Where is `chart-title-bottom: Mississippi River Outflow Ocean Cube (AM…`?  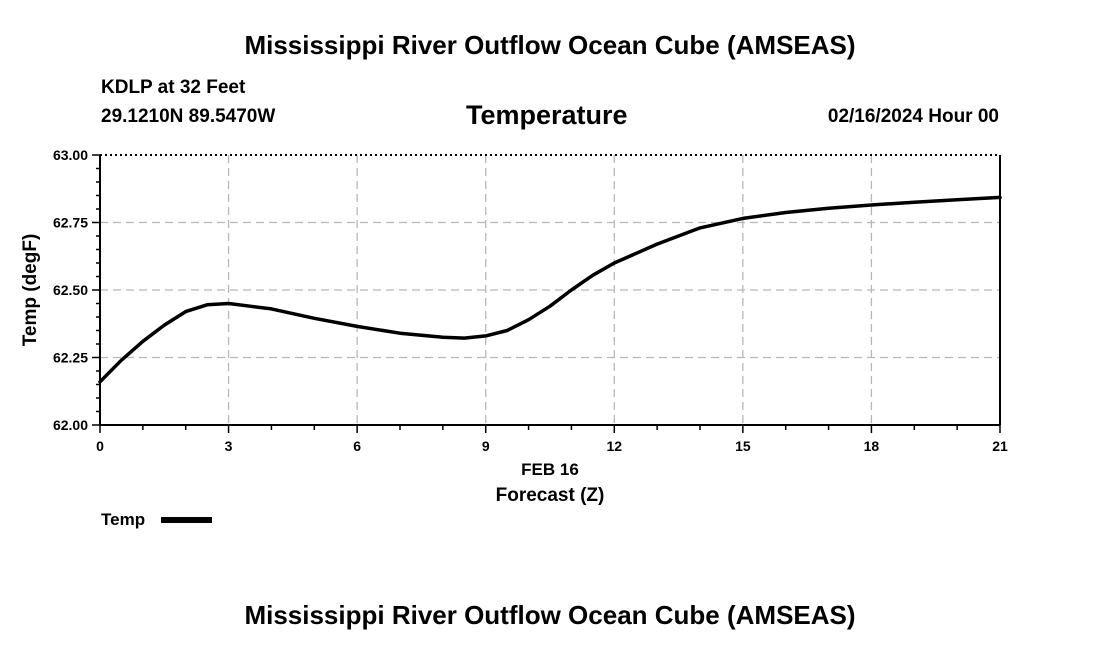 chart-title-bottom: Mississippi River Outflow Ocean Cube (AM… is located at coordinates (550, 615).